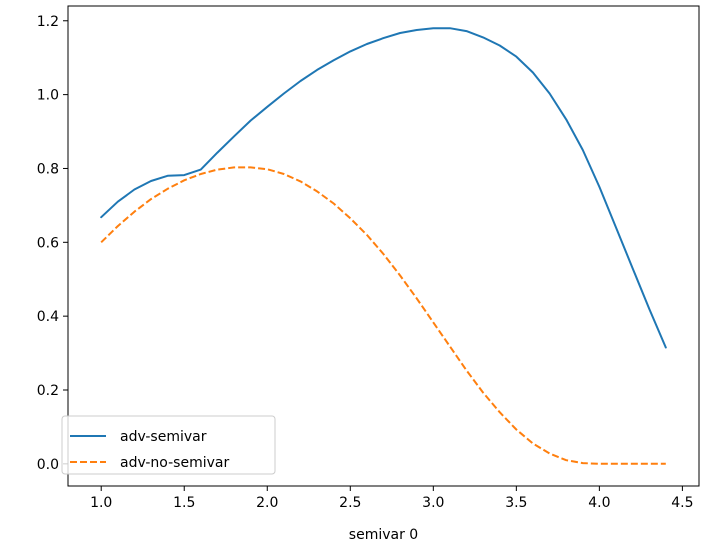  Describe the element at coordinates (48, 243) in the screenshot. I see `y-tick-label: 0.6` at that location.